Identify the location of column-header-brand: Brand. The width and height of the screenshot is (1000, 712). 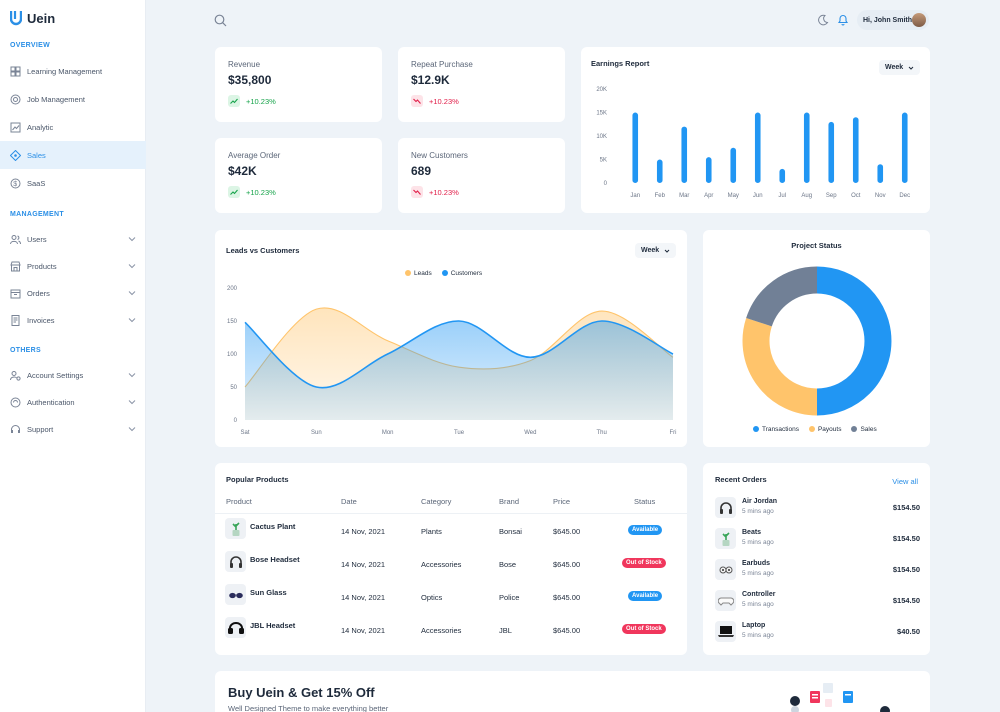
(509, 501).